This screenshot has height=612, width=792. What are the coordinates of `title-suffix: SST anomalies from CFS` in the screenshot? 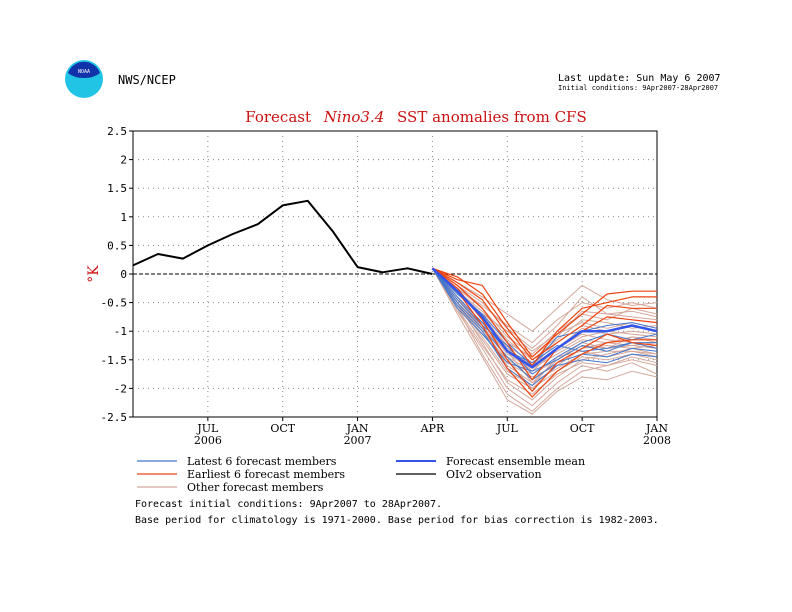 It's located at (492, 117).